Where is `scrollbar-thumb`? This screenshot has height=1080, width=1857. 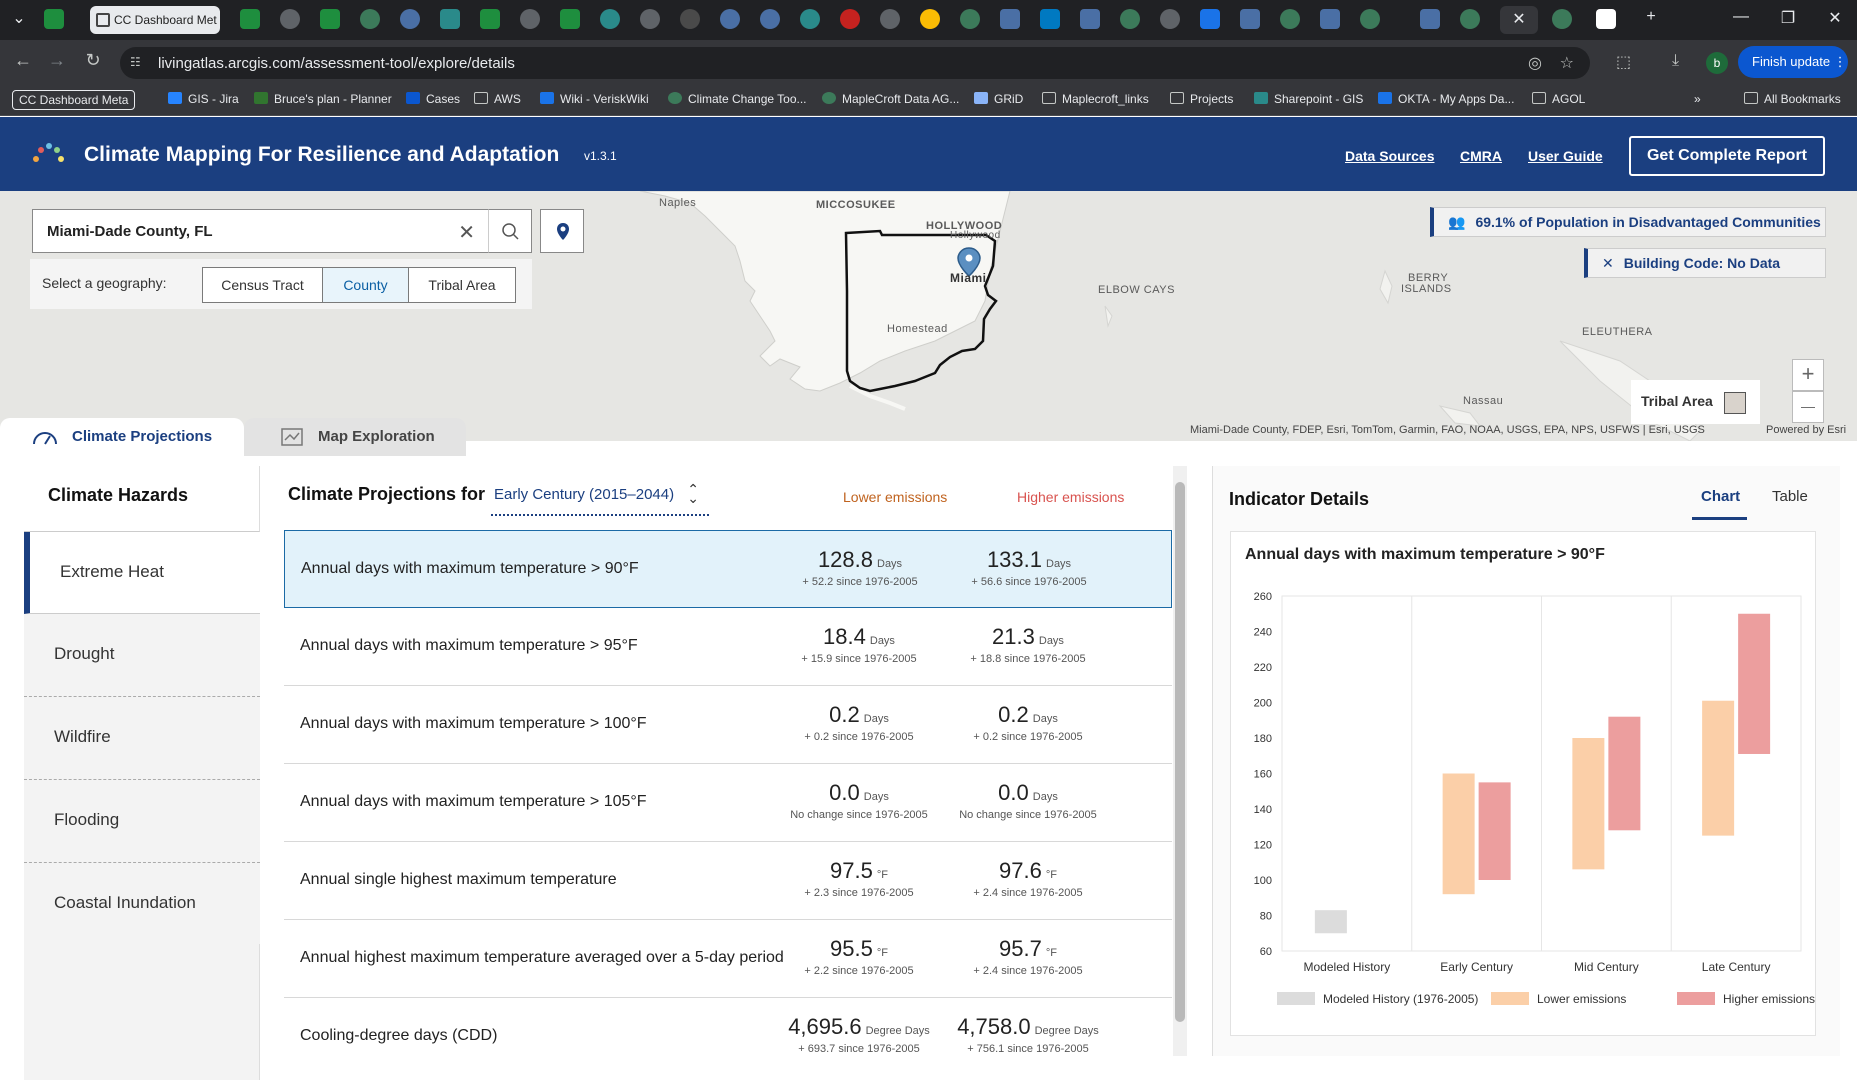 scrollbar-thumb is located at coordinates (1180, 752).